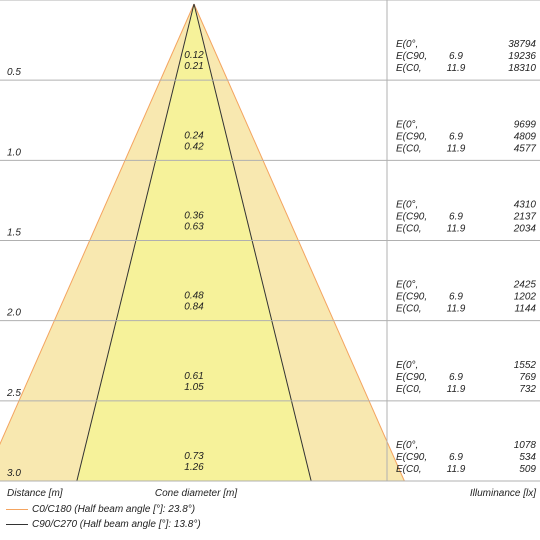 The width and height of the screenshot is (540, 540). Describe the element at coordinates (525, 124) in the screenshot. I see `illuminance-value: 9699` at that location.